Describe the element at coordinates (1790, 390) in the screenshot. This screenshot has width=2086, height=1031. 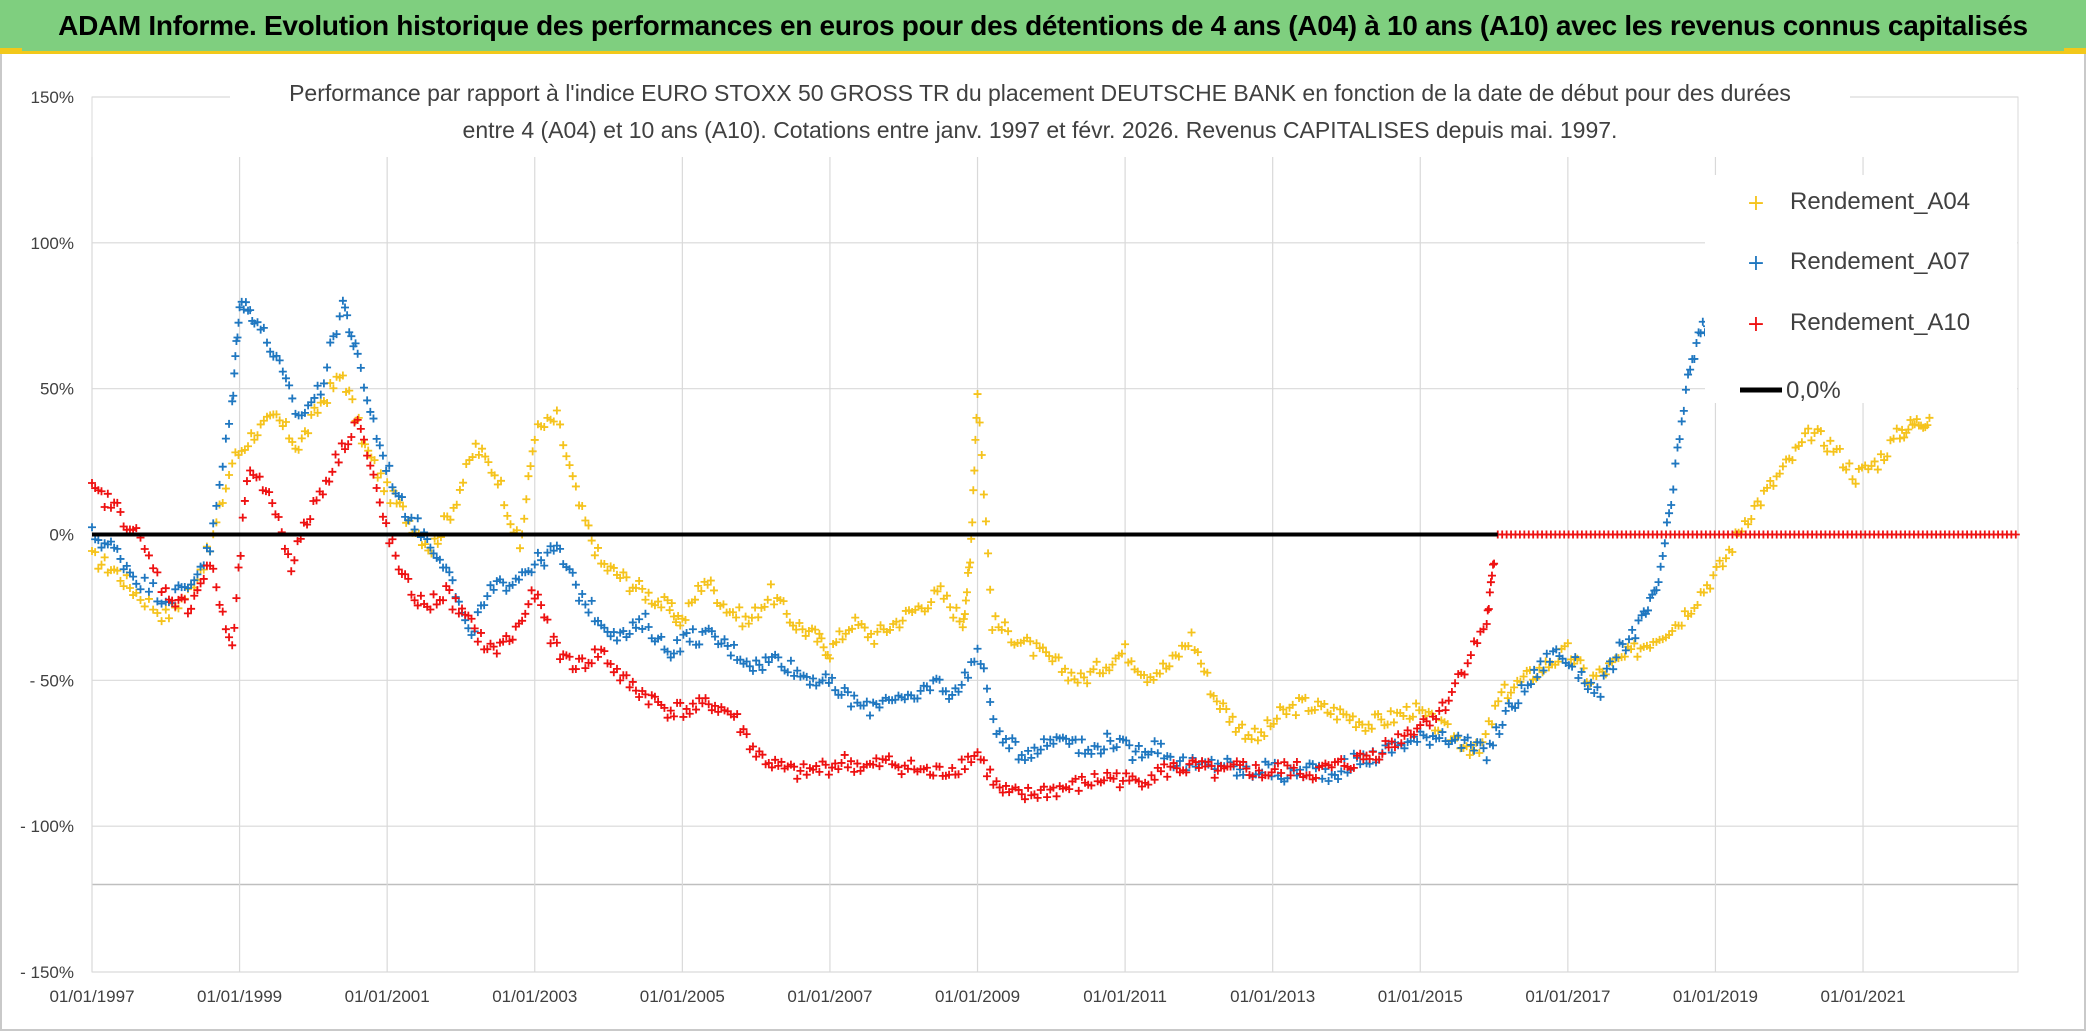
I see `legend-item-zero: 0,0%` at that location.